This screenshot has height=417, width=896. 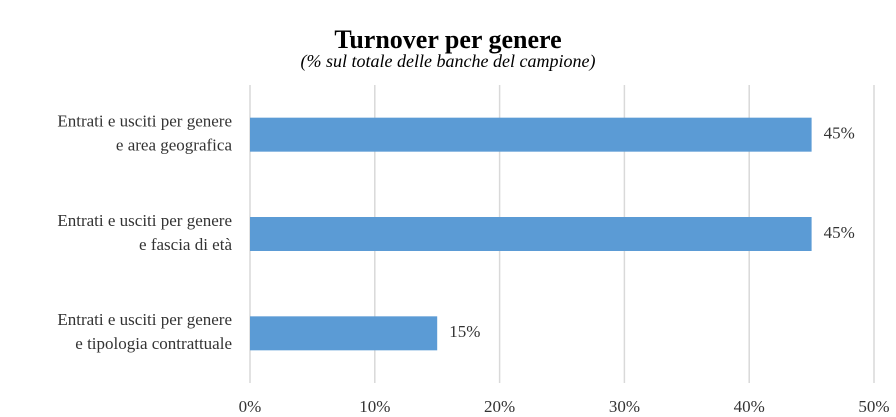 I want to click on data-label: 15%, so click(x=464, y=331).